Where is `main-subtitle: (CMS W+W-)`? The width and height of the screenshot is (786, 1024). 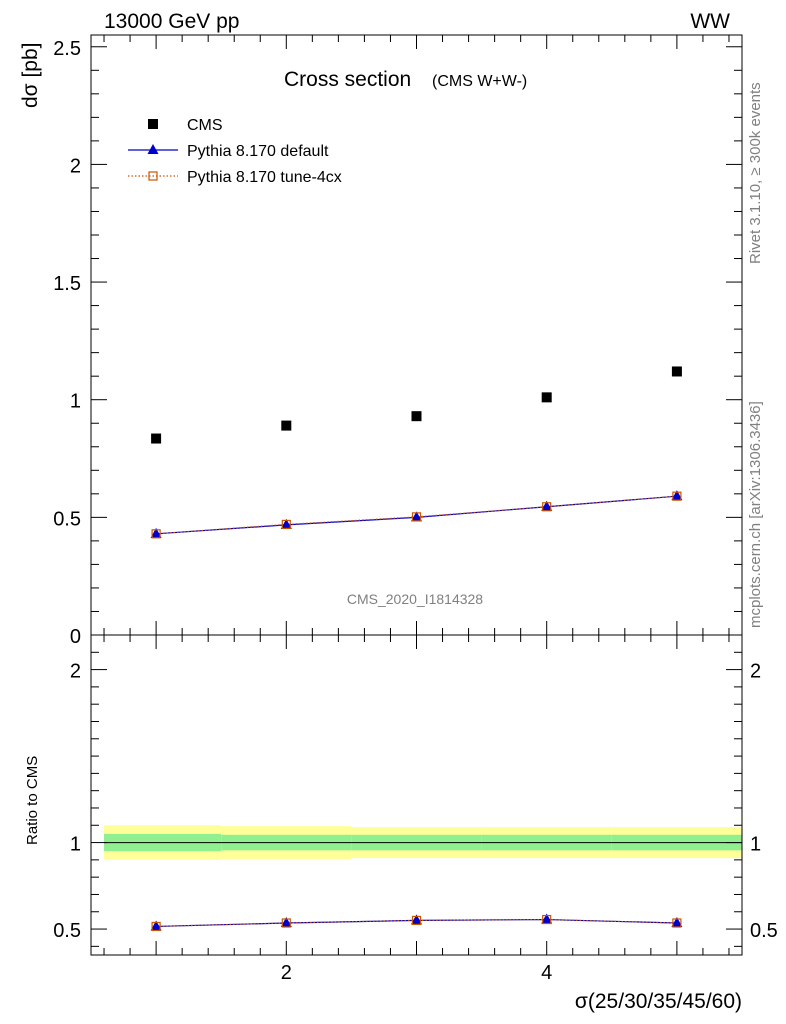
main-subtitle: (CMS W+W-) is located at coordinates (479, 81).